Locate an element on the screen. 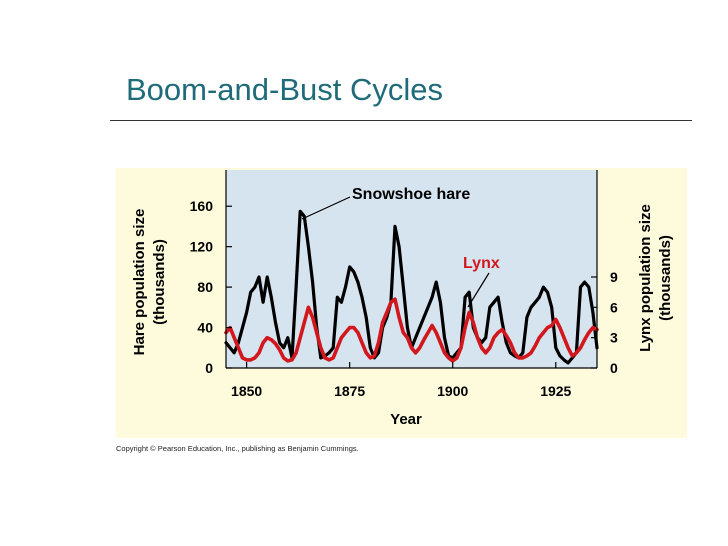 The width and height of the screenshot is (728, 546). y2-axis-title-line1: Lynx population size is located at coordinates (645, 278).